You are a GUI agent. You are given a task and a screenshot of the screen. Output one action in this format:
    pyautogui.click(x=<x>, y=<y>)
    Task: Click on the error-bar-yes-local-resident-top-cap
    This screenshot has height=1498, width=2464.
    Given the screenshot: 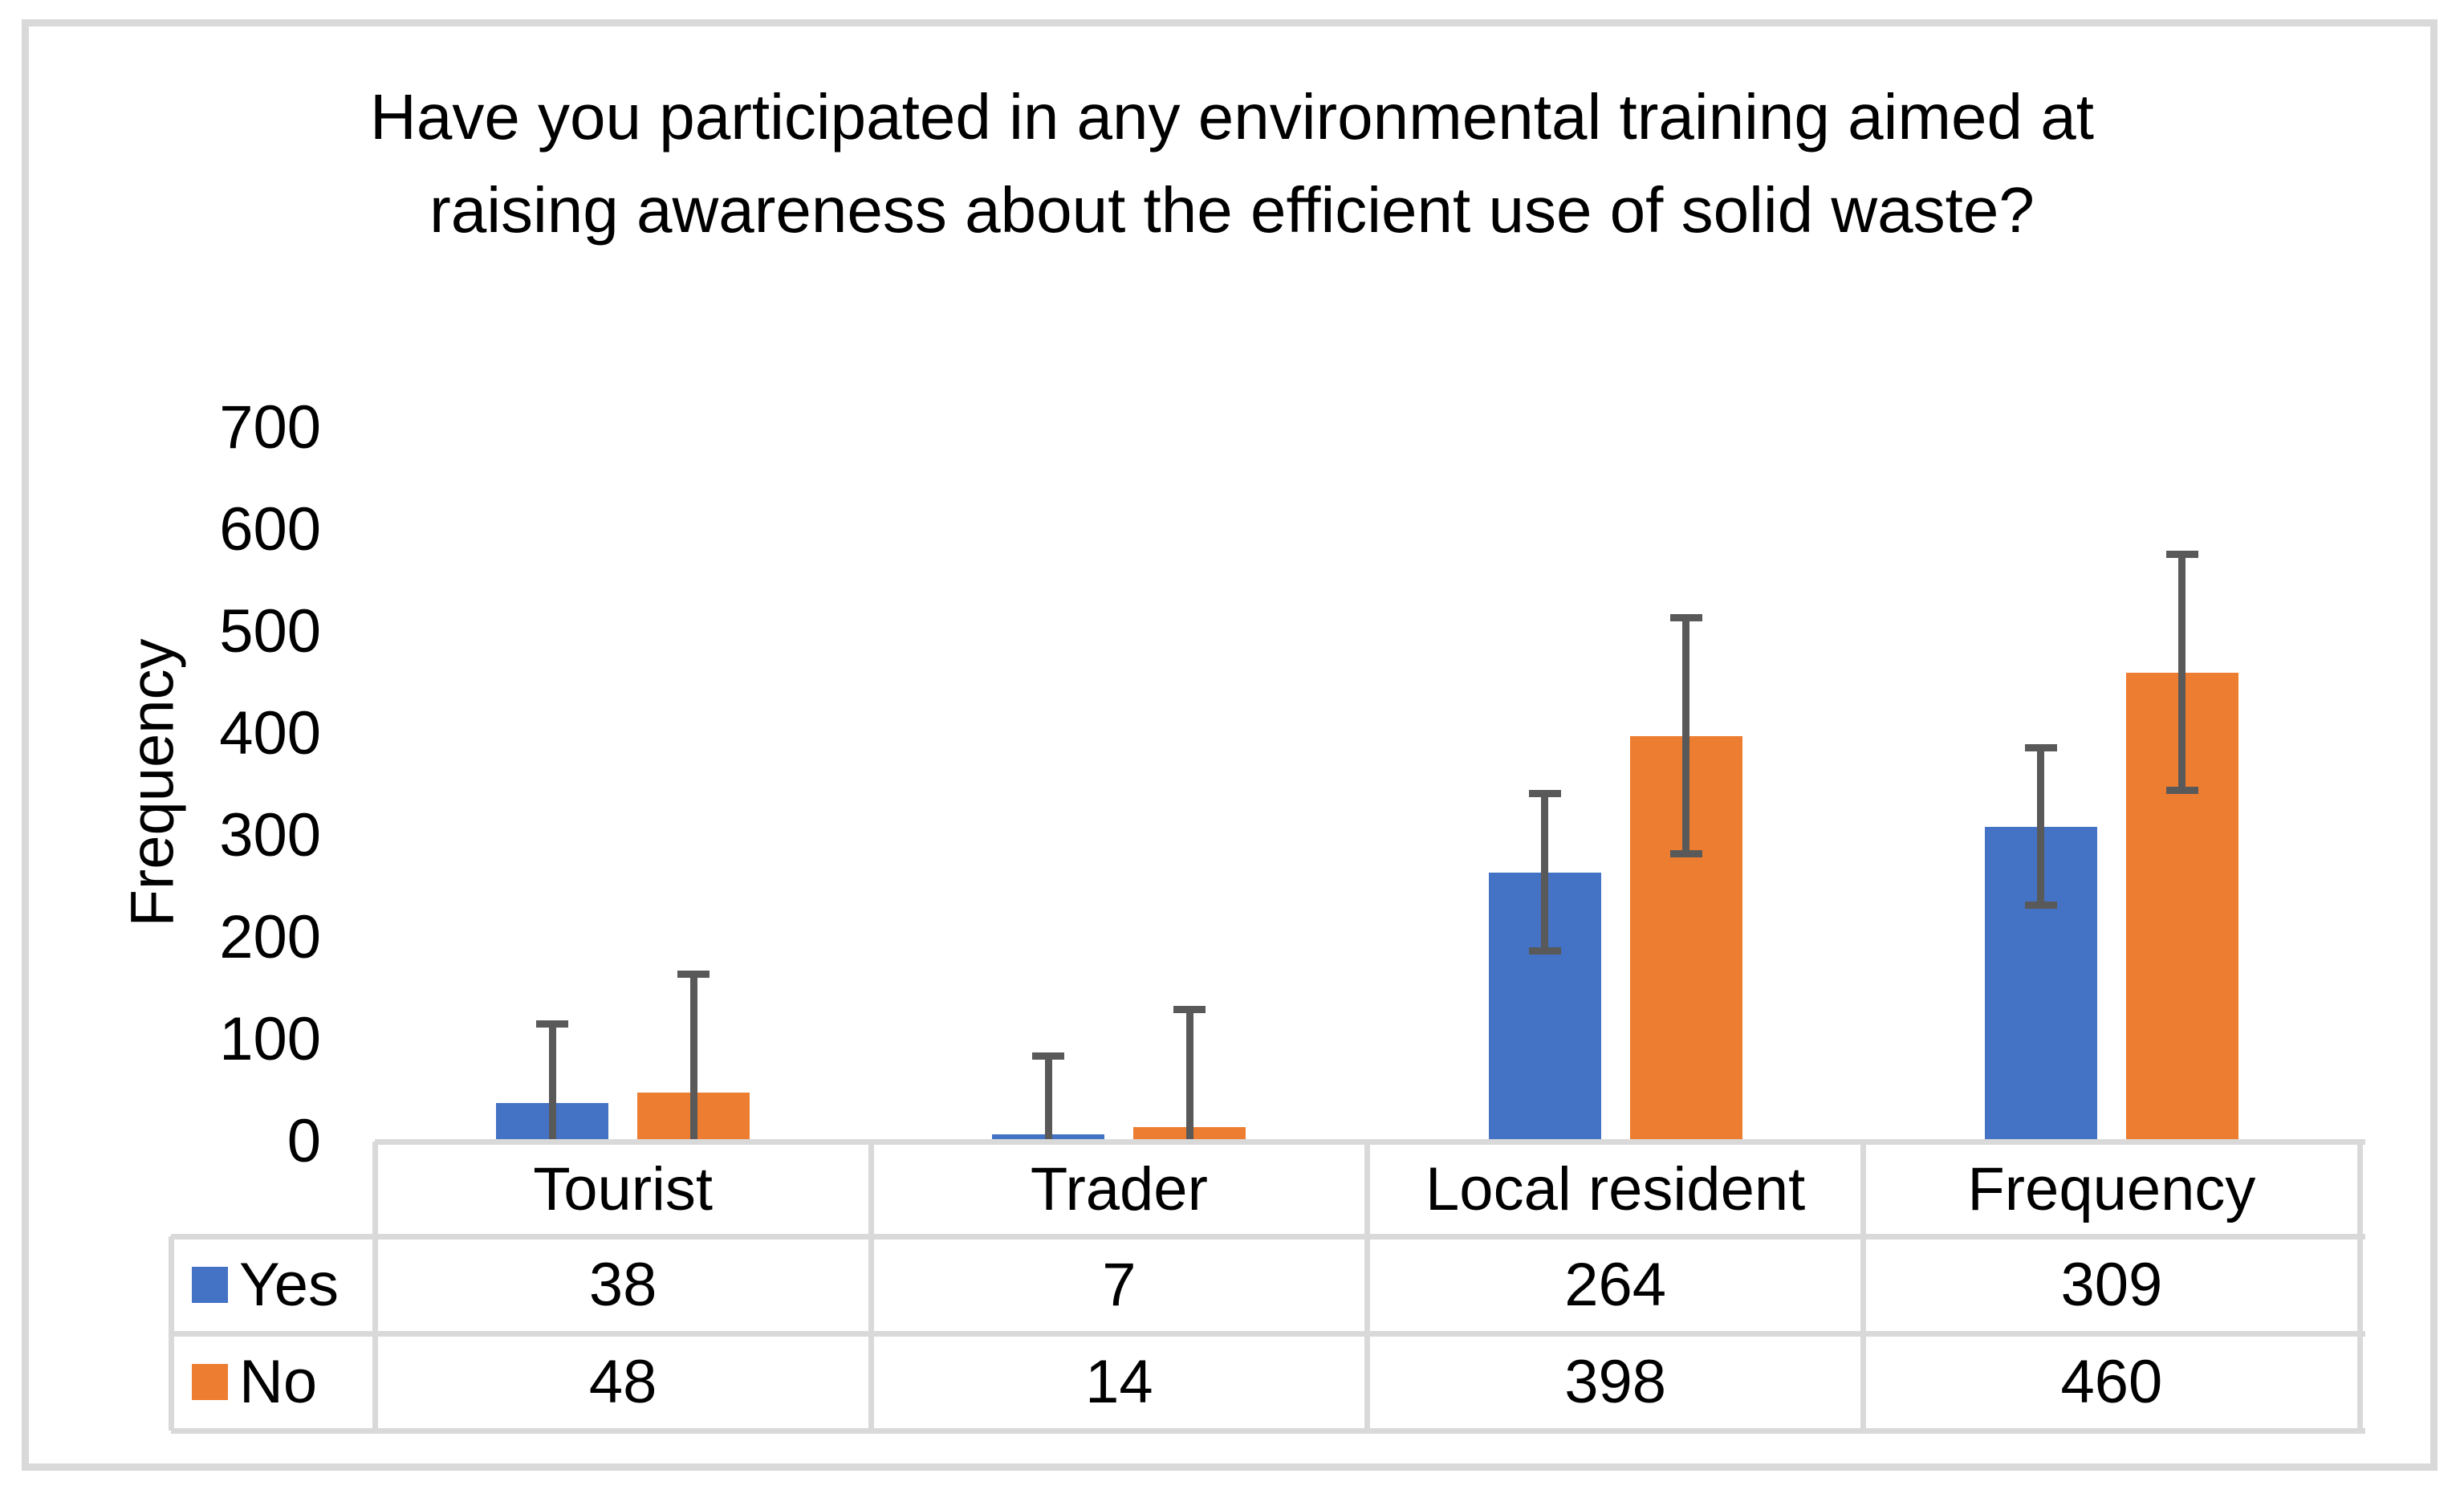 What is the action you would take?
    pyautogui.click(x=1545, y=794)
    